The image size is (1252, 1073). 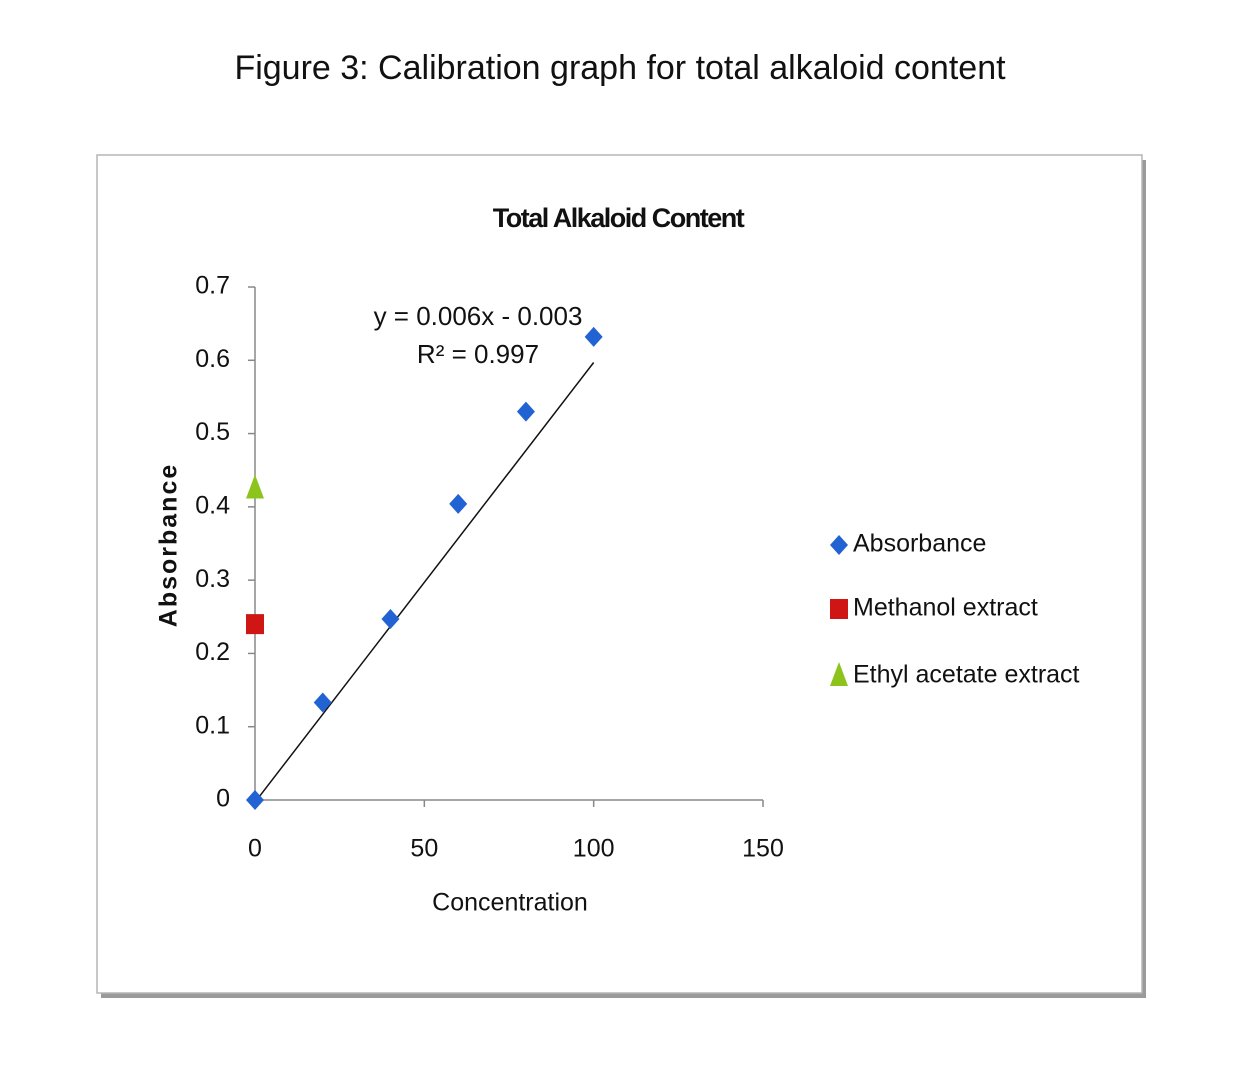 What do you see at coordinates (212, 725) in the screenshot?
I see `y-tick-label: 0.1` at bounding box center [212, 725].